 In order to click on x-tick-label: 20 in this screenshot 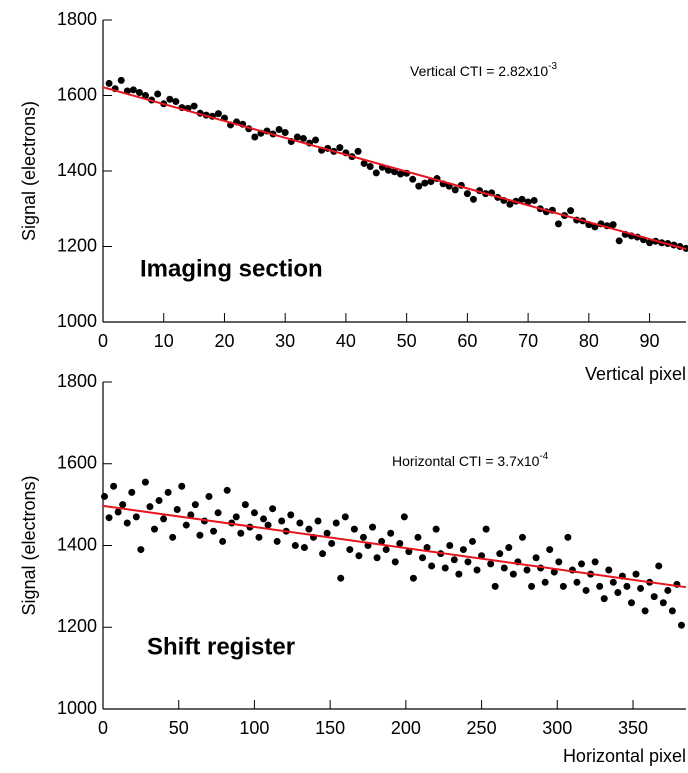, I will do `click(224, 341)`.